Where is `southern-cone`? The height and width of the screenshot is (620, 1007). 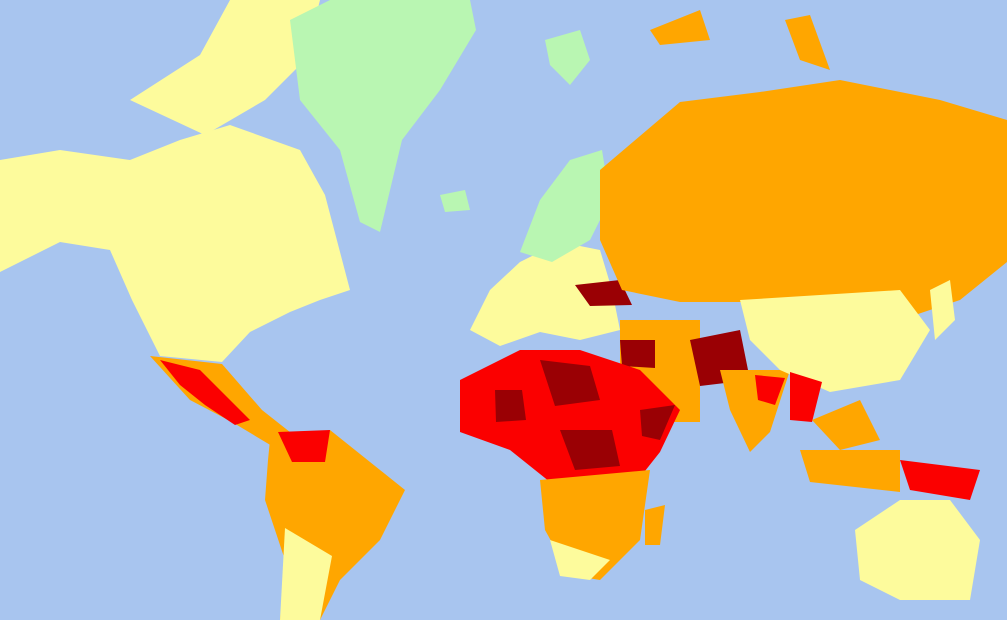 southern-cone is located at coordinates (306, 574).